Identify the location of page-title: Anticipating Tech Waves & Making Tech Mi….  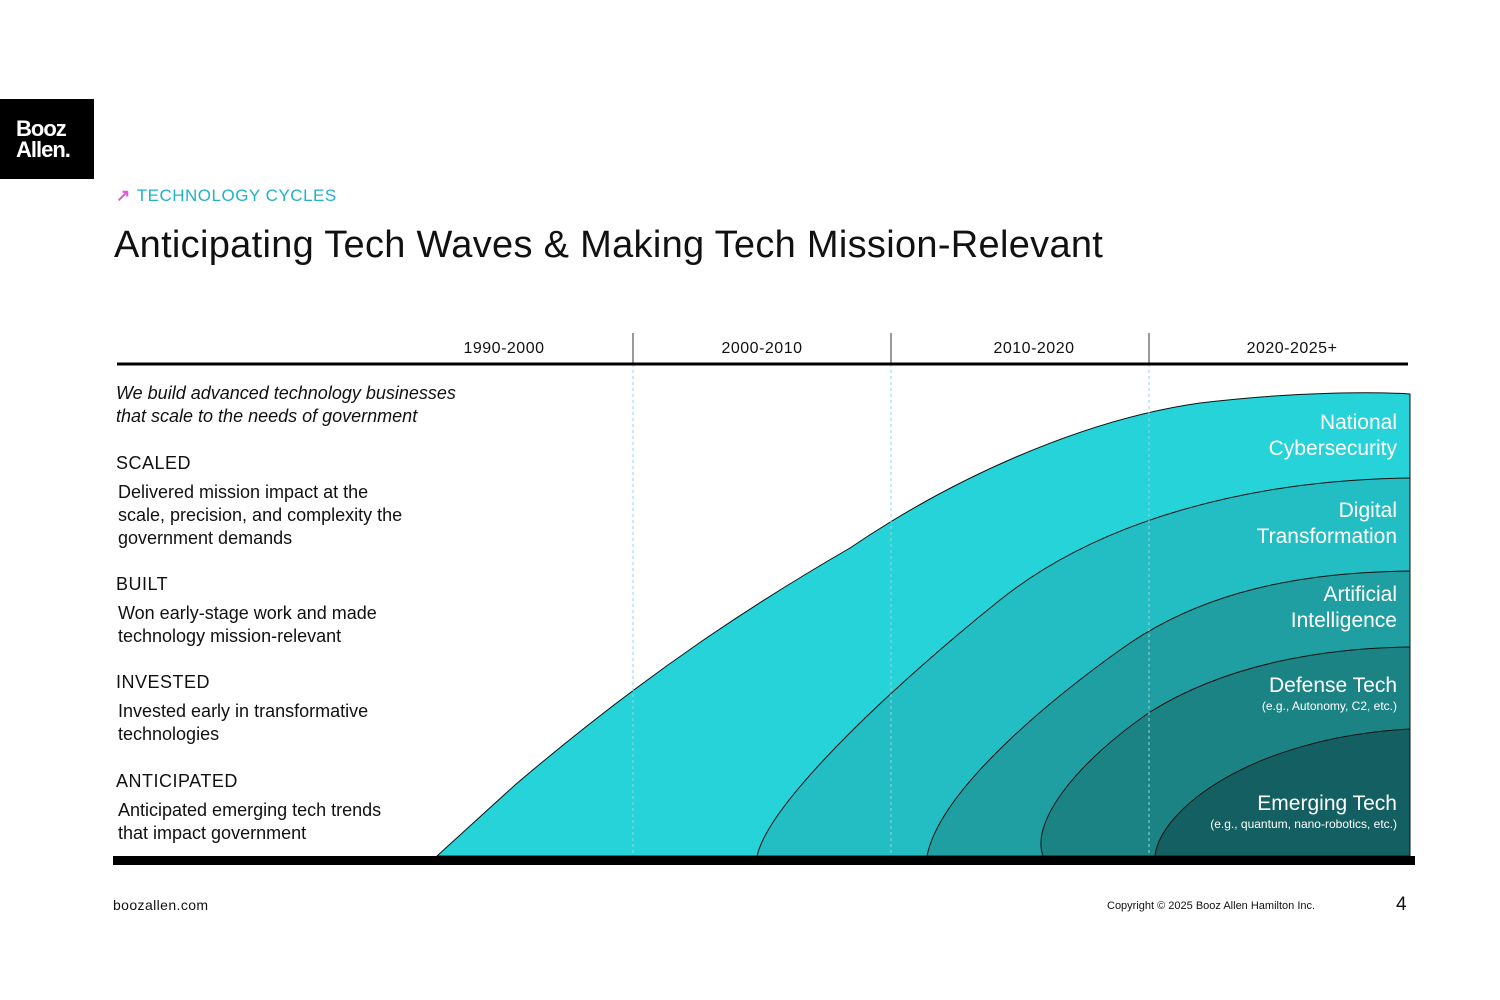
(609, 245).